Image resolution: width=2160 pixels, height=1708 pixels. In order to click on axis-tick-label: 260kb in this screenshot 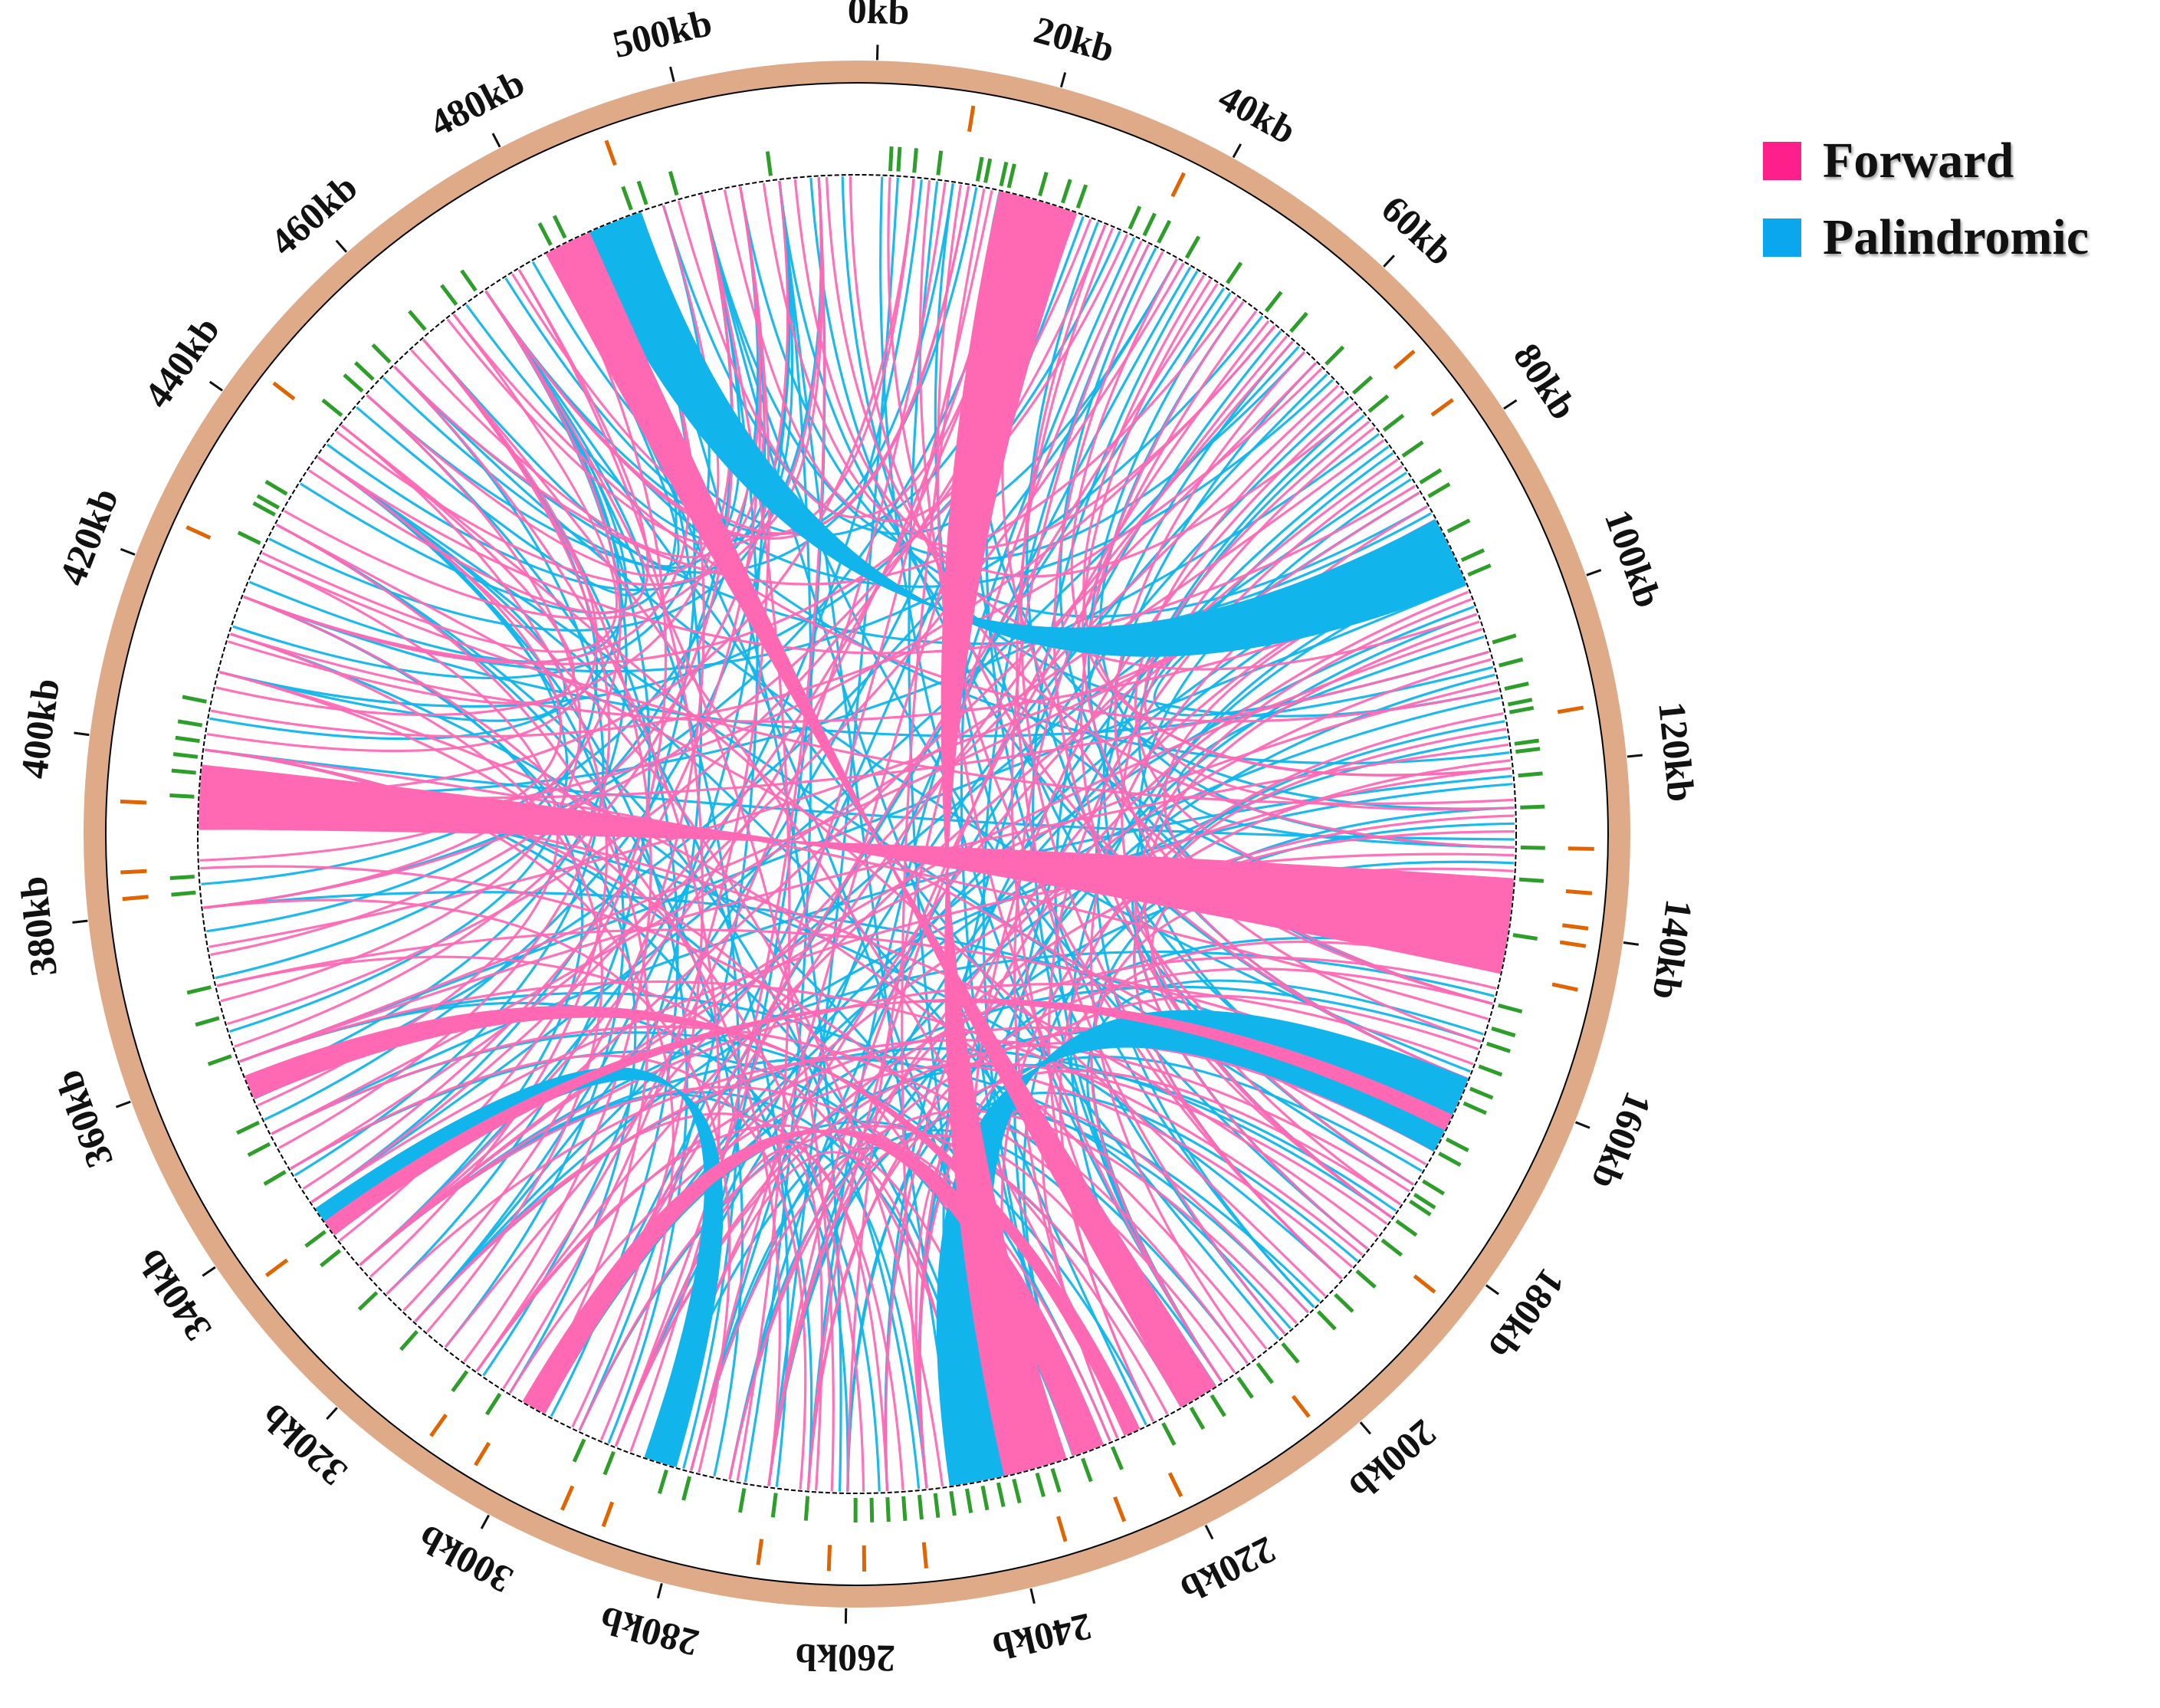, I will do `click(845, 1658)`.